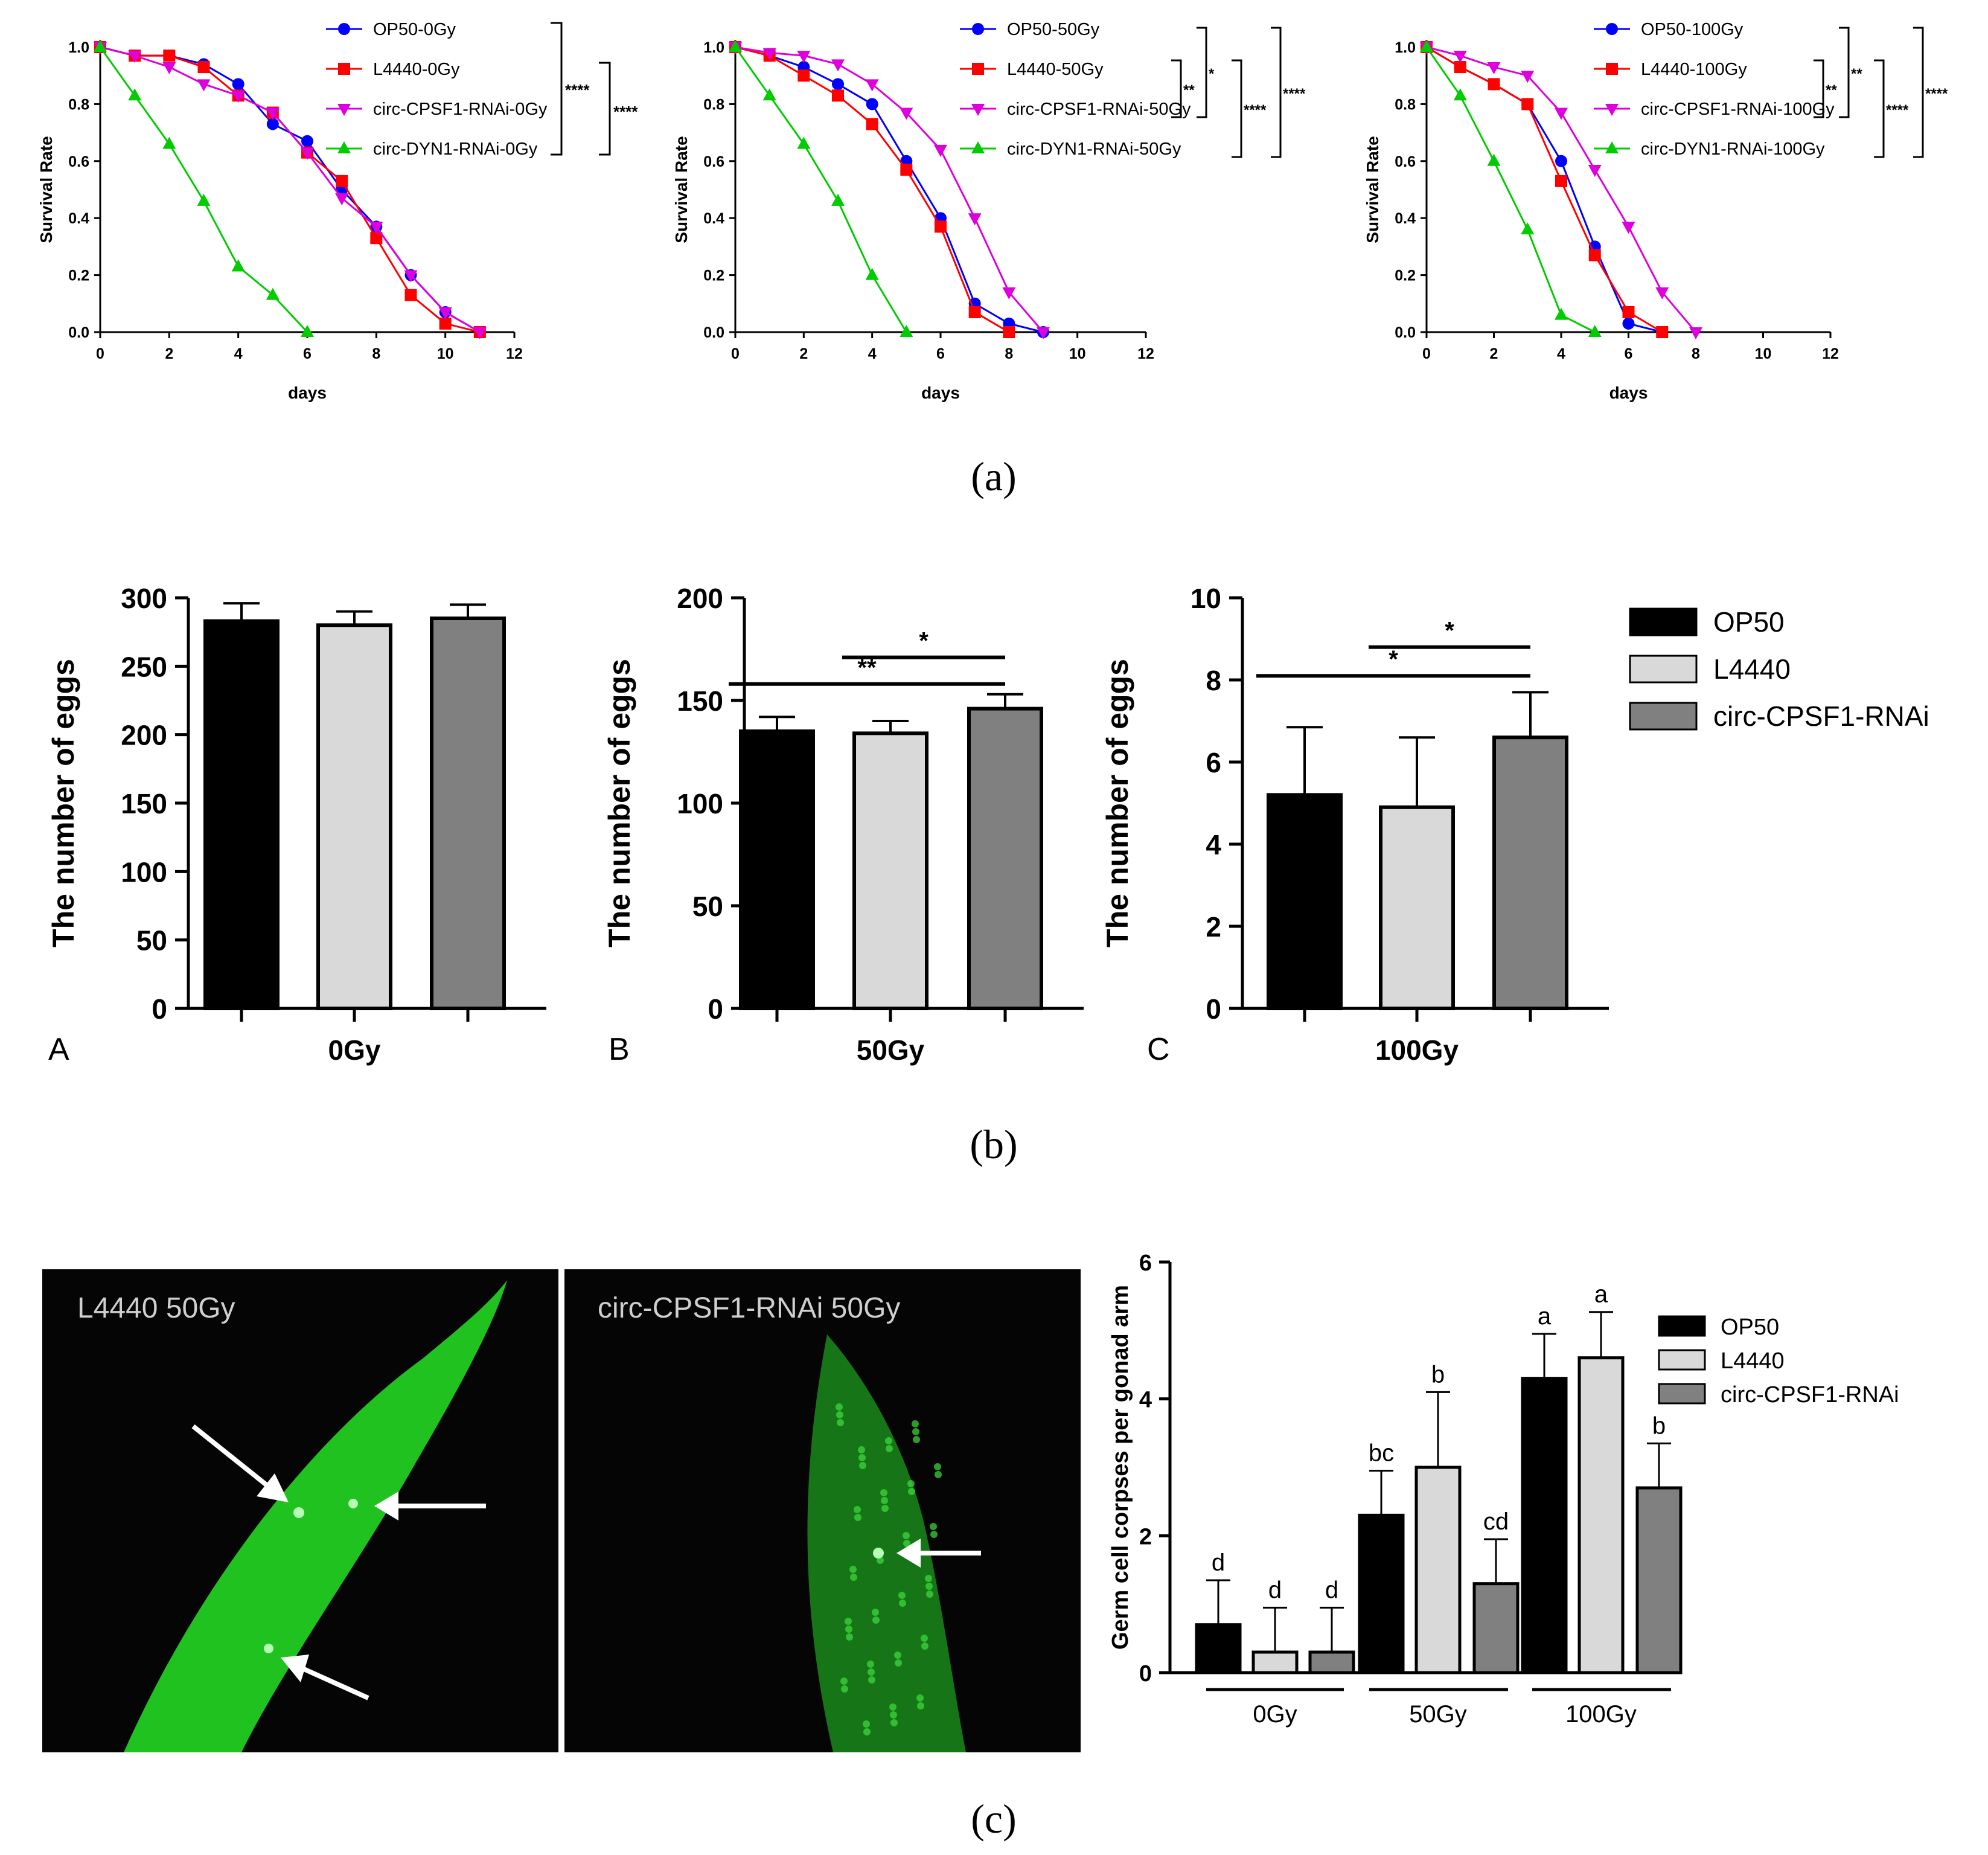  I want to click on y-axis-title: The number of eggs, so click(1117, 803).